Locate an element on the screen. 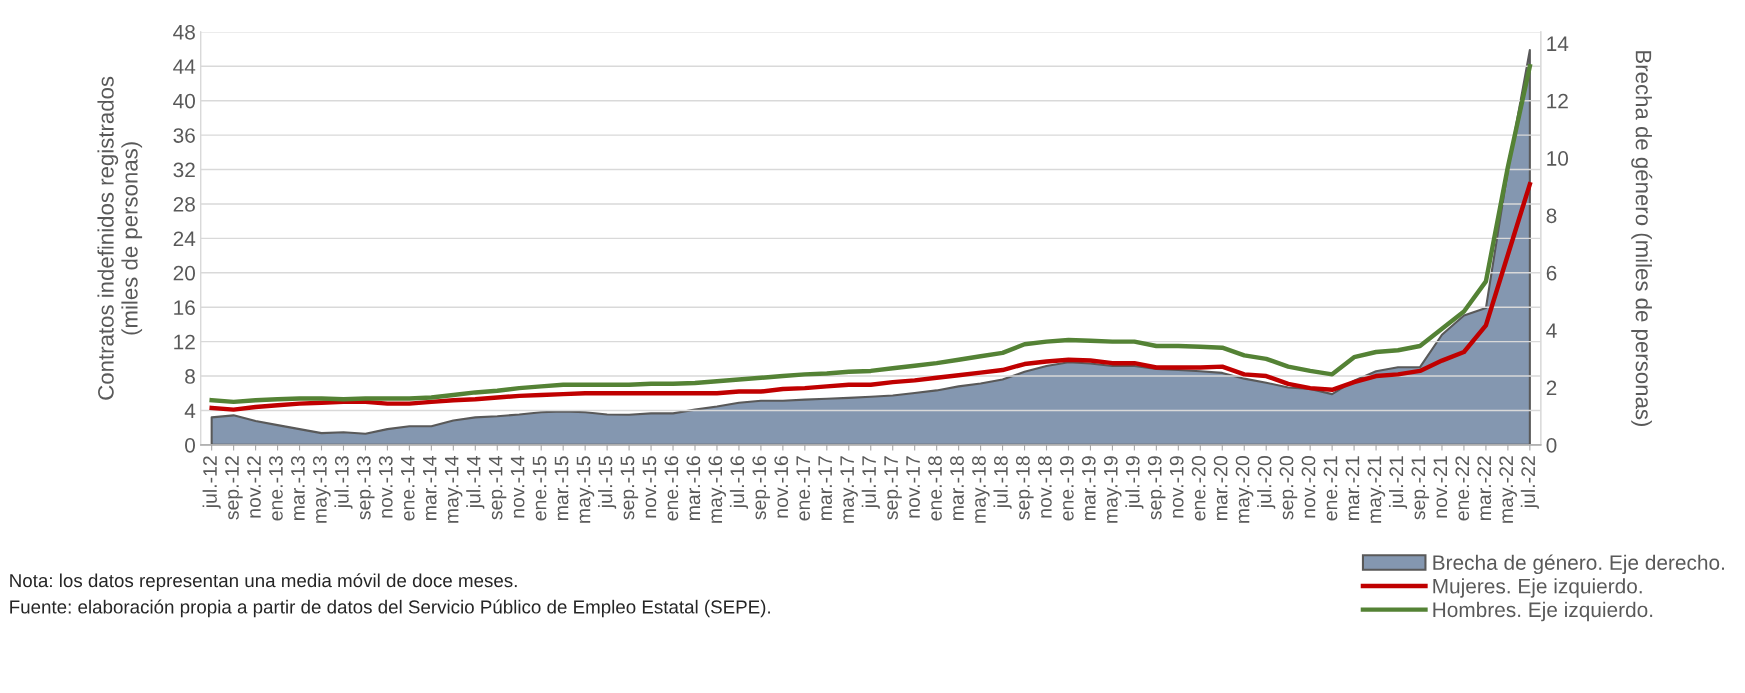 This screenshot has width=1745, height=693. x-tick-label: sep.-18 is located at coordinates (1024, 488).